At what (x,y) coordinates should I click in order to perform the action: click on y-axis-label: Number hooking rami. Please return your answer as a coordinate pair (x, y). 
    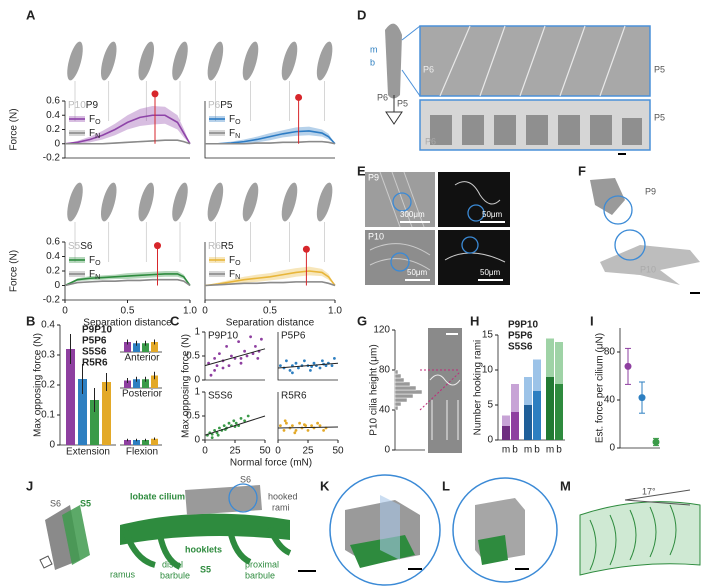
    Looking at the image, I should click on (478, 388).